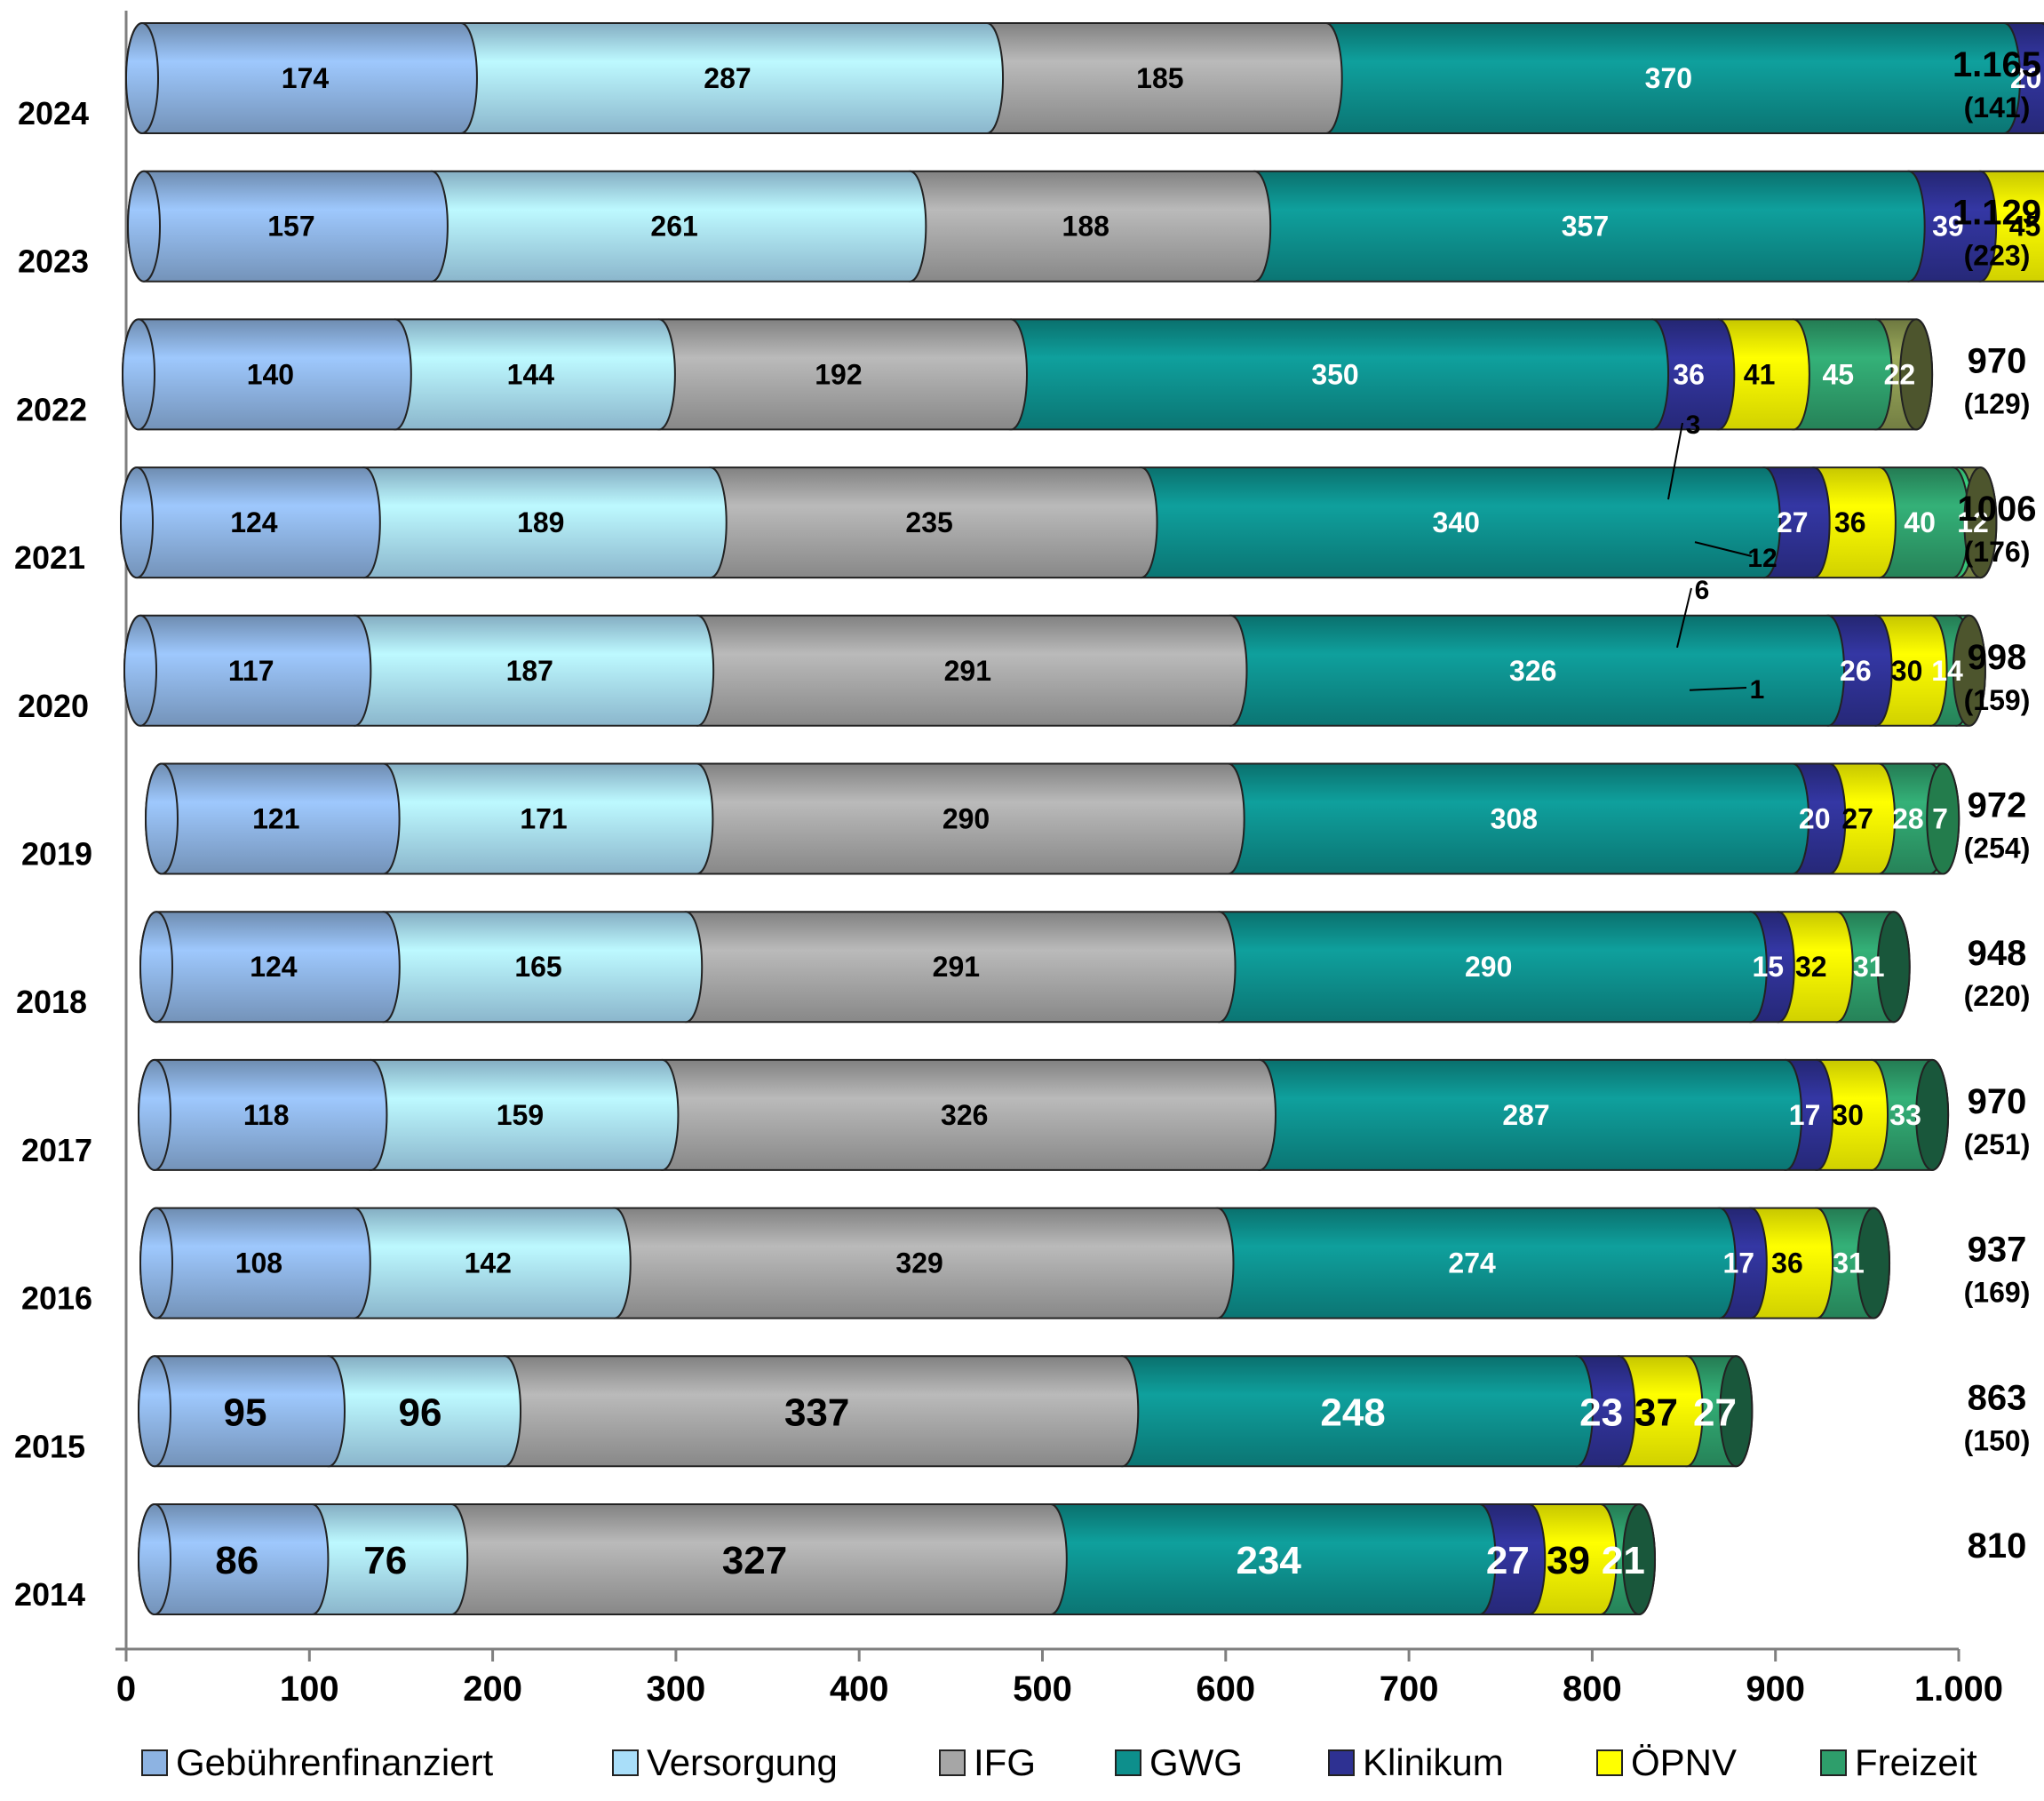 The image size is (2044, 1801). Describe the element at coordinates (540, 522) in the screenshot. I see `bar-value-label: 189` at that location.